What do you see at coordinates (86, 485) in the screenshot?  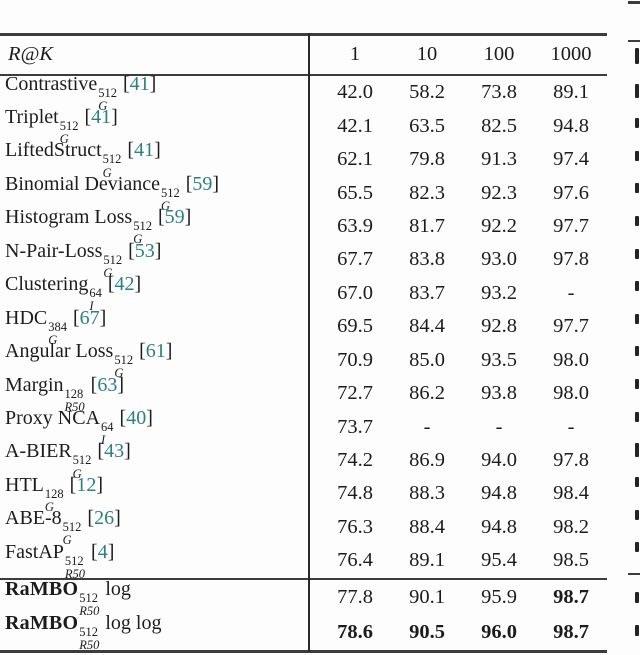 I see `citation-link: [12]` at bounding box center [86, 485].